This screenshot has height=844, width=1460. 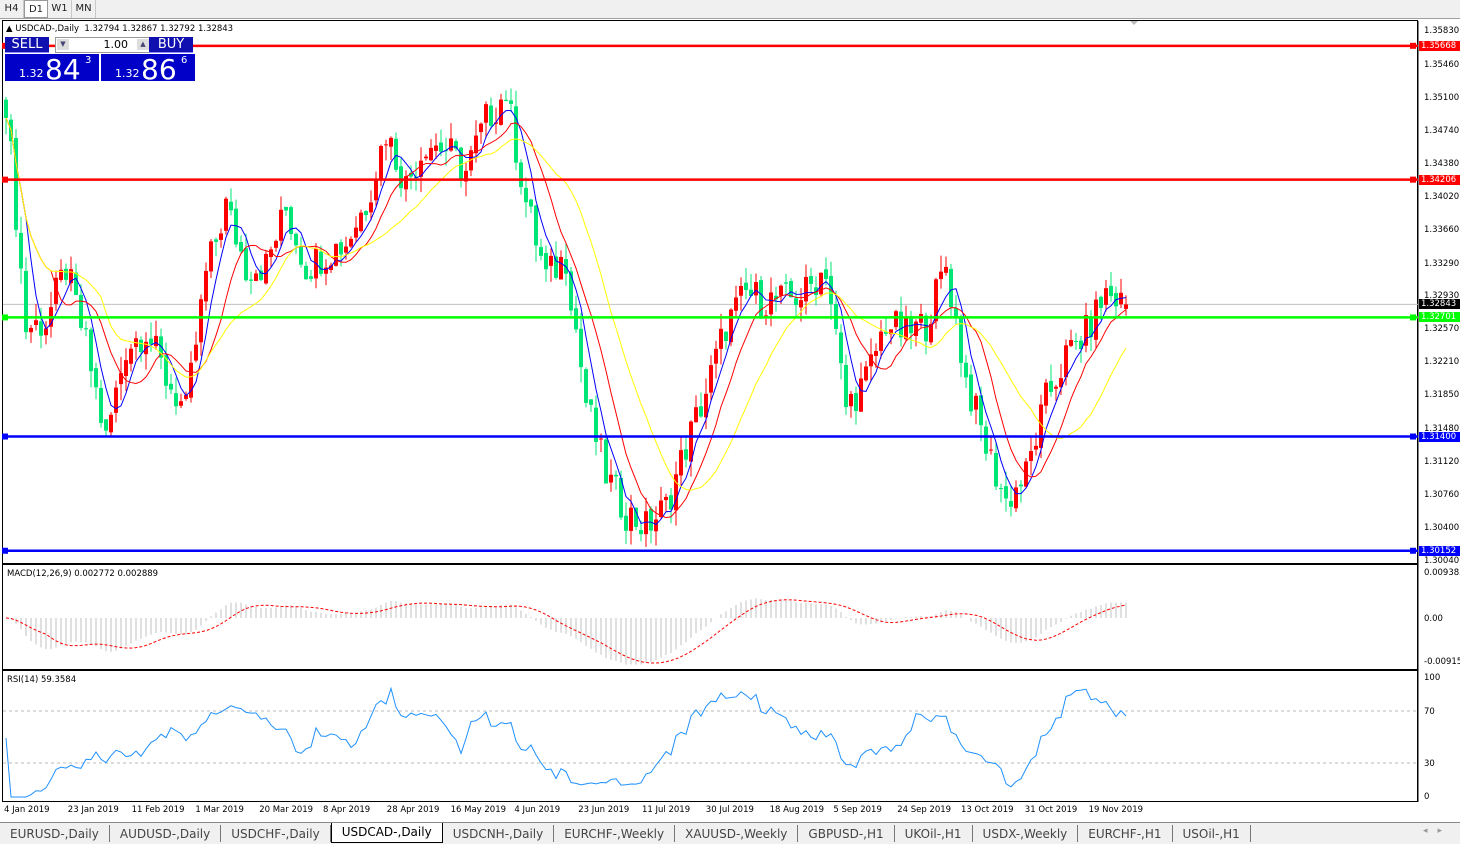 I want to click on timeframe-h4: H4, so click(x=12, y=9).